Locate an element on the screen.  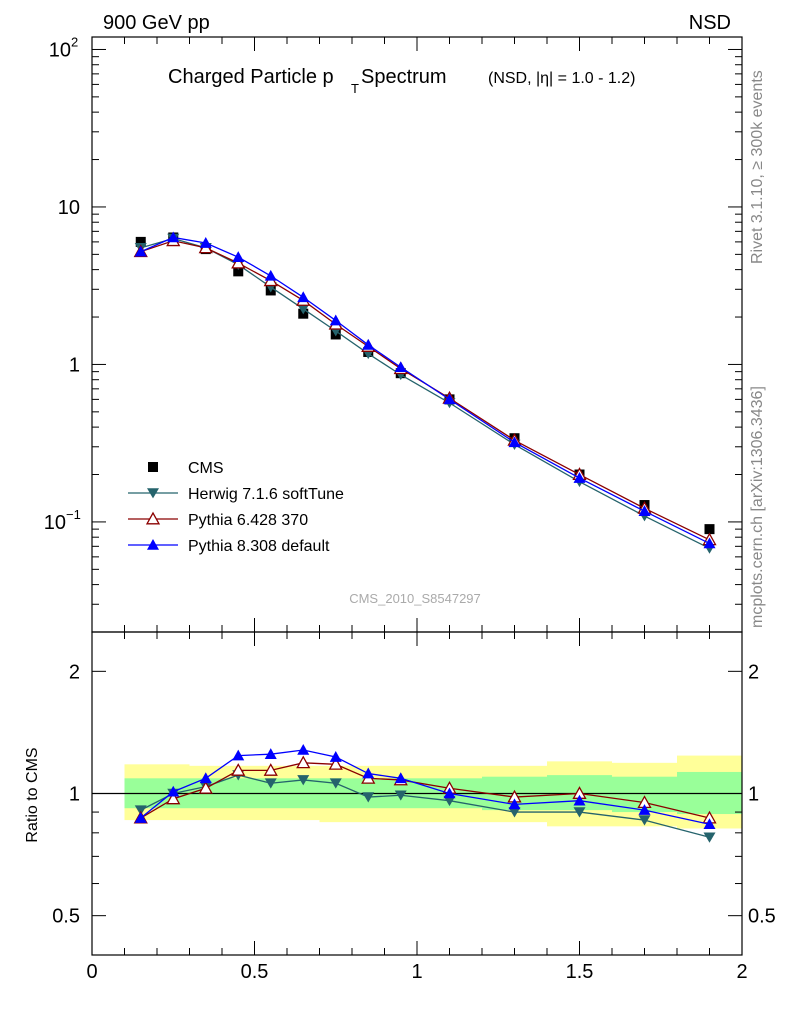
x-tick-label: 0 is located at coordinates (91, 972).